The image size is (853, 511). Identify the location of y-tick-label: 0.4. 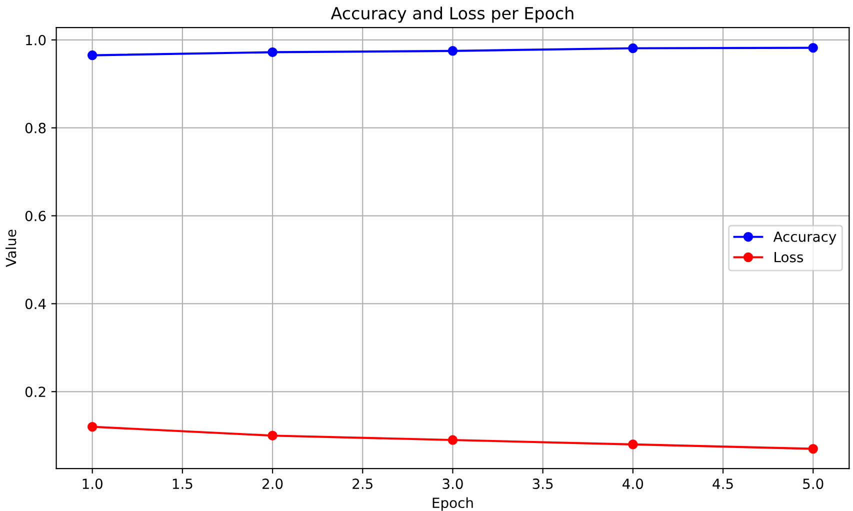
(35, 304).